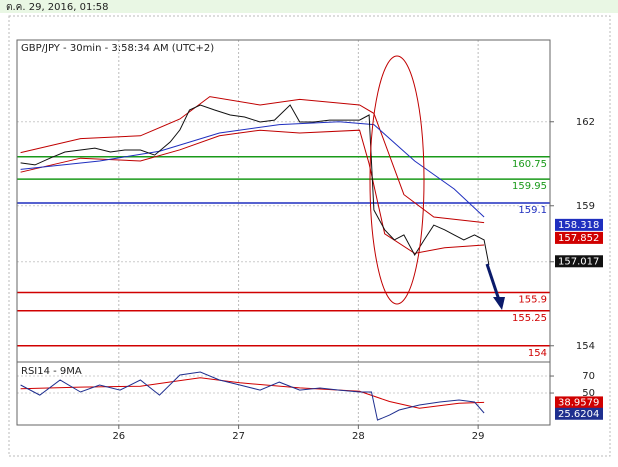  What do you see at coordinates (588, 393) in the screenshot?
I see `y-tick-label: 50` at bounding box center [588, 393].